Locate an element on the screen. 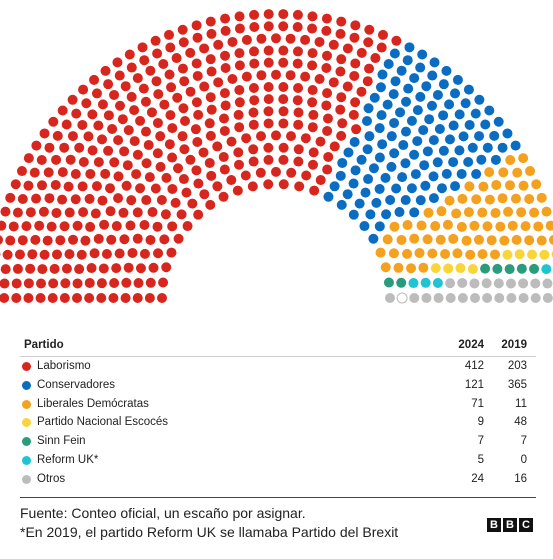 This screenshot has width=553, height=559. seats-2019: 7 is located at coordinates (523, 441).